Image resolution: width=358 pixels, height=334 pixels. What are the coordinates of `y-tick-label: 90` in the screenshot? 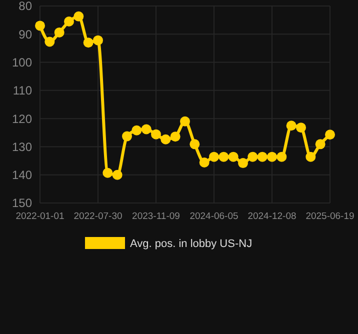 It's located at (25, 34).